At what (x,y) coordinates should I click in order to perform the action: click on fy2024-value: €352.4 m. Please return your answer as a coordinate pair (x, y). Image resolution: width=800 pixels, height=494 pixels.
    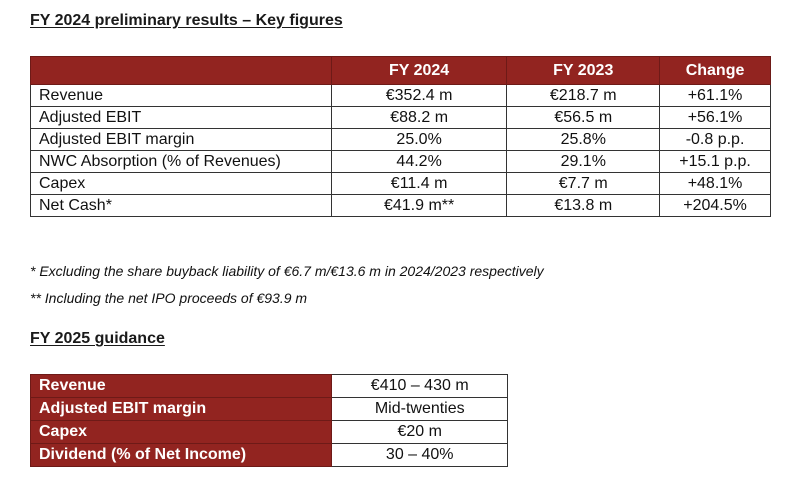
    Looking at the image, I should click on (419, 95).